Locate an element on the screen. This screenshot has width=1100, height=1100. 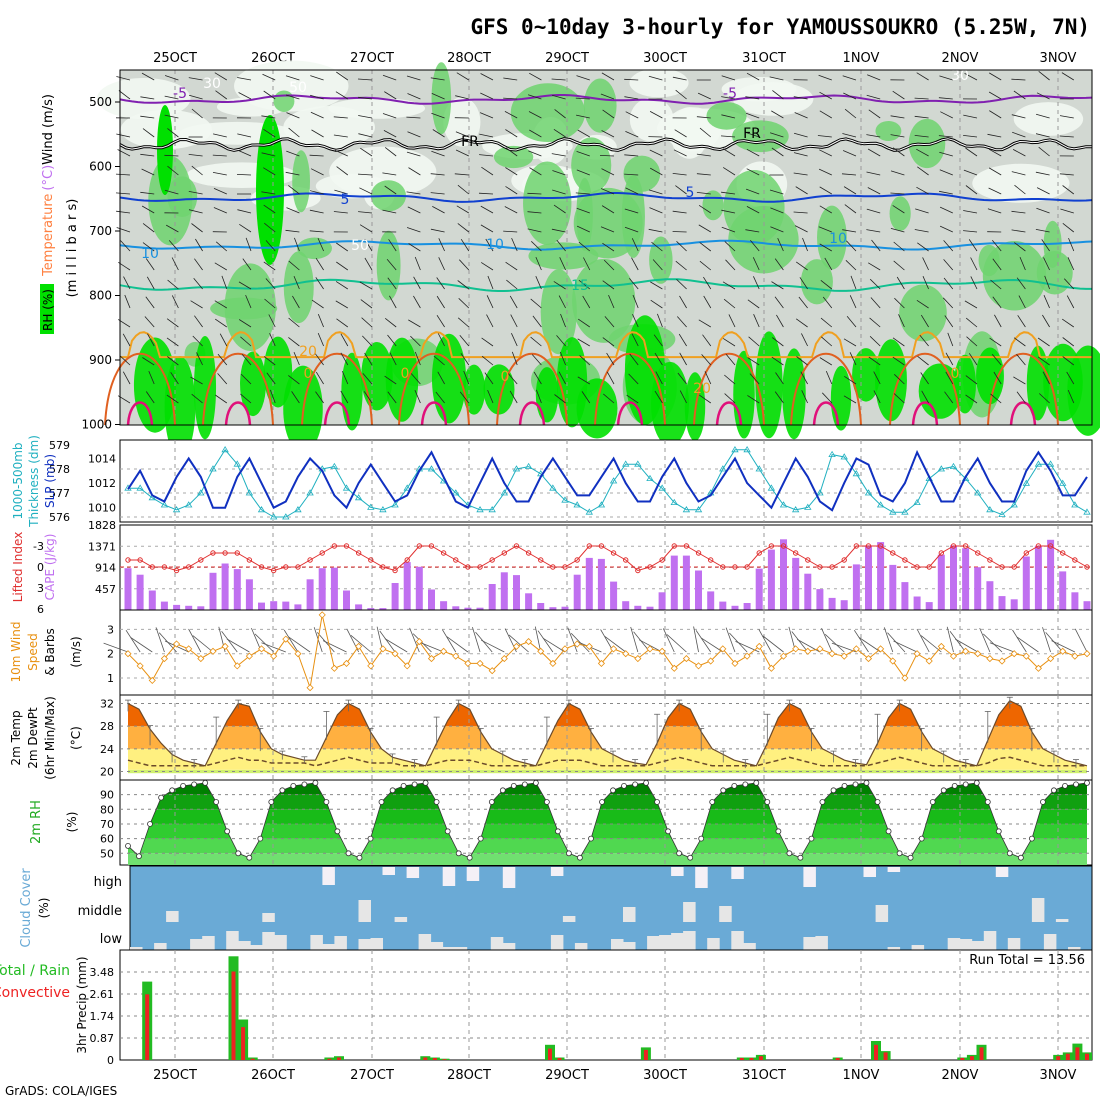
pressure-tick-label: 900 is located at coordinates (100, 360).